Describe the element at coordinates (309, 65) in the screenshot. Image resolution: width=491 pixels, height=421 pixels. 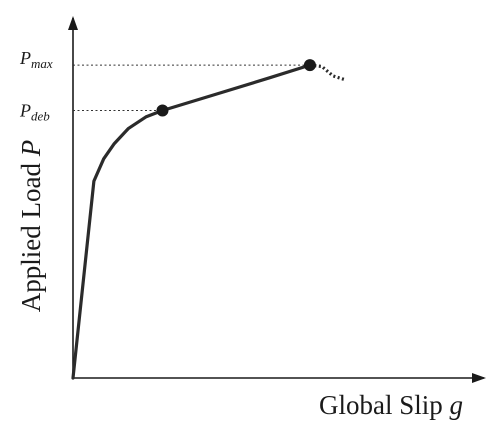
I see `point-p-max` at that location.